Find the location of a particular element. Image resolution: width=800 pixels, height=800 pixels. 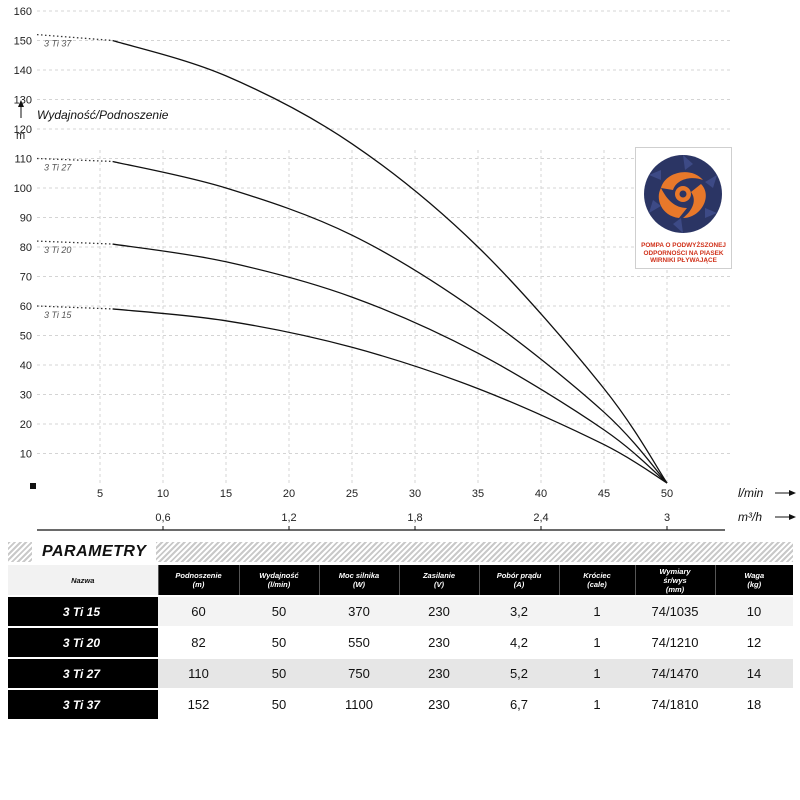

cell-wymiary: 74/1810 is located at coordinates (675, 703).